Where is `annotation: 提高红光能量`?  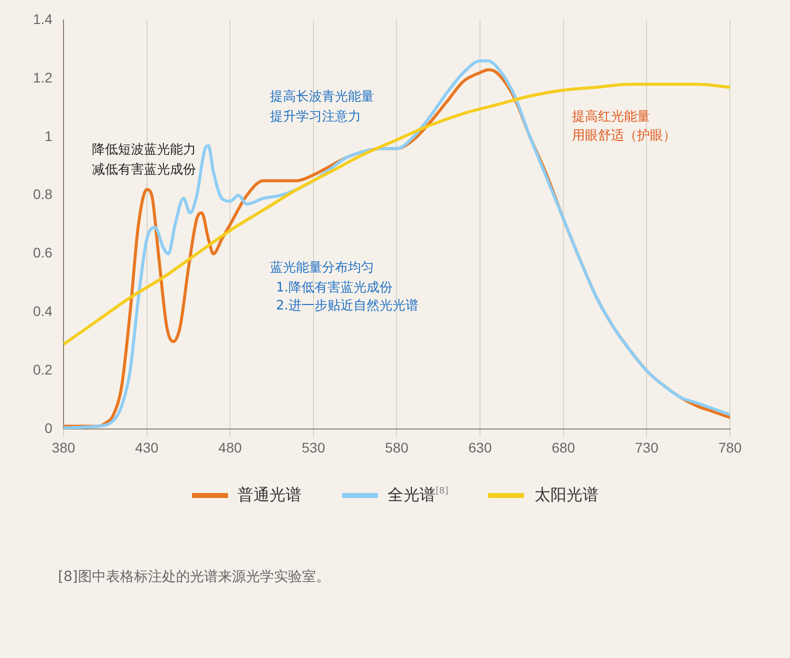
annotation: 提高红光能量 is located at coordinates (611, 116).